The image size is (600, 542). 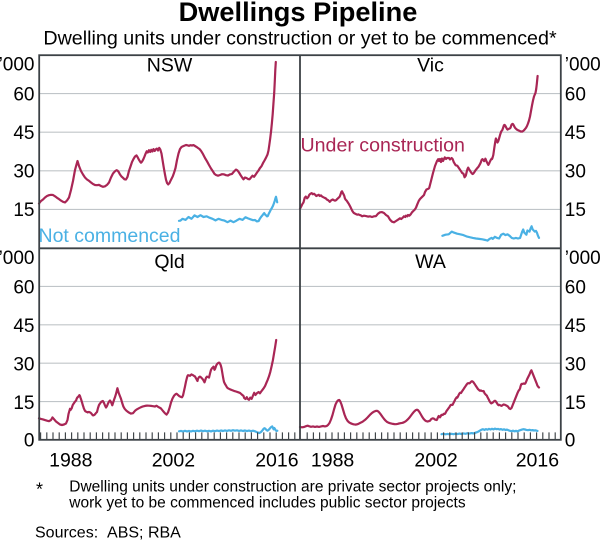 What do you see at coordinates (169, 262) in the screenshot?
I see `svg-text: Qld` at bounding box center [169, 262].